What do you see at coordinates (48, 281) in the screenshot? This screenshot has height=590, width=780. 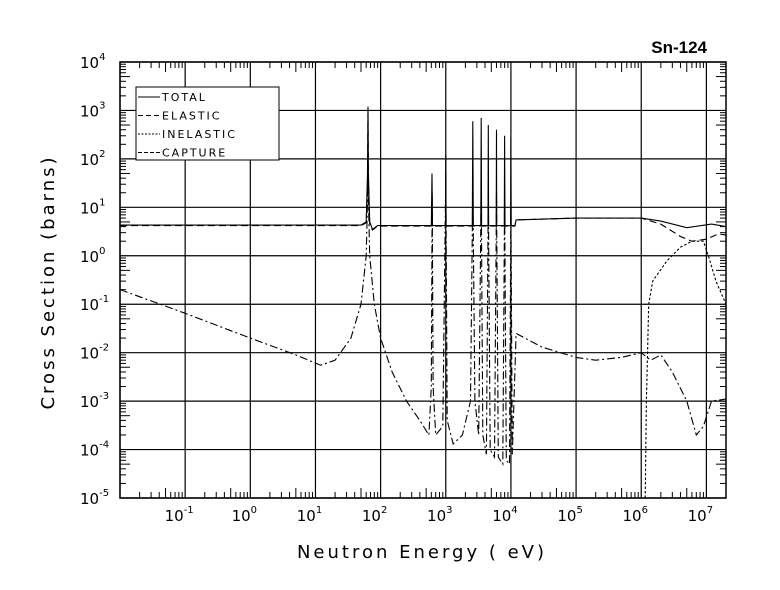 I see `y-axis-label: Cross Section (barns)` at bounding box center [48, 281].